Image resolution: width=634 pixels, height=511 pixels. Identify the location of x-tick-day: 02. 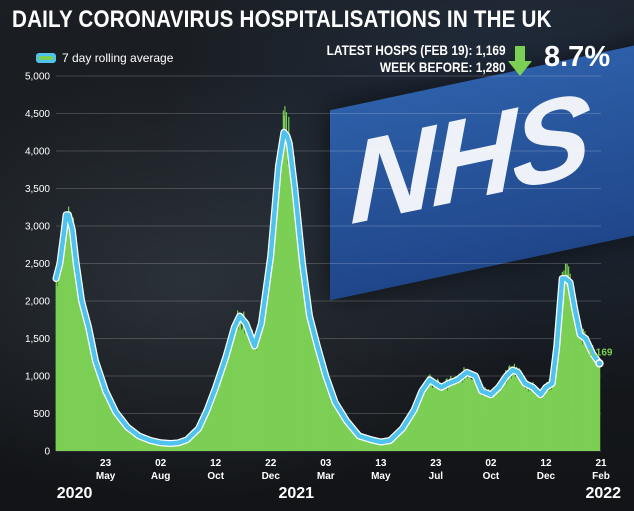
(161, 463).